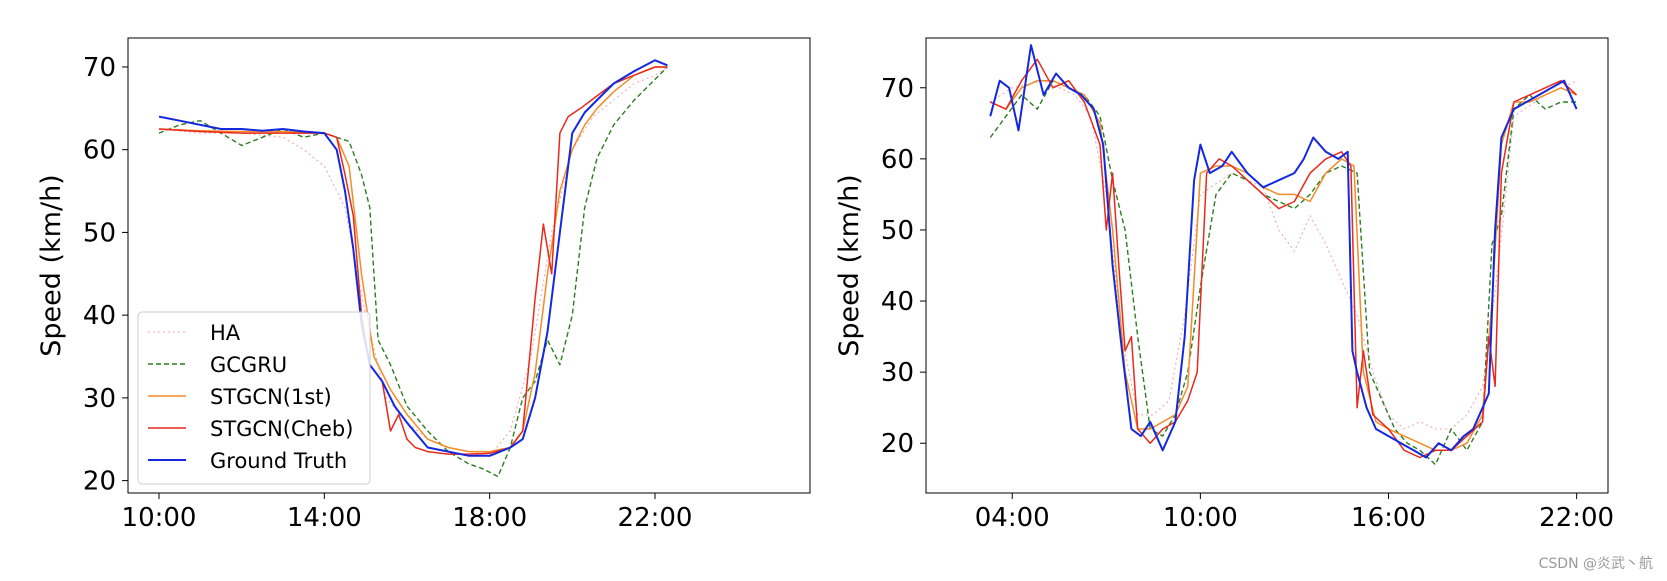 This screenshot has height=581, width=1667. I want to click on right-y-tick-label: 60, so click(897, 160).